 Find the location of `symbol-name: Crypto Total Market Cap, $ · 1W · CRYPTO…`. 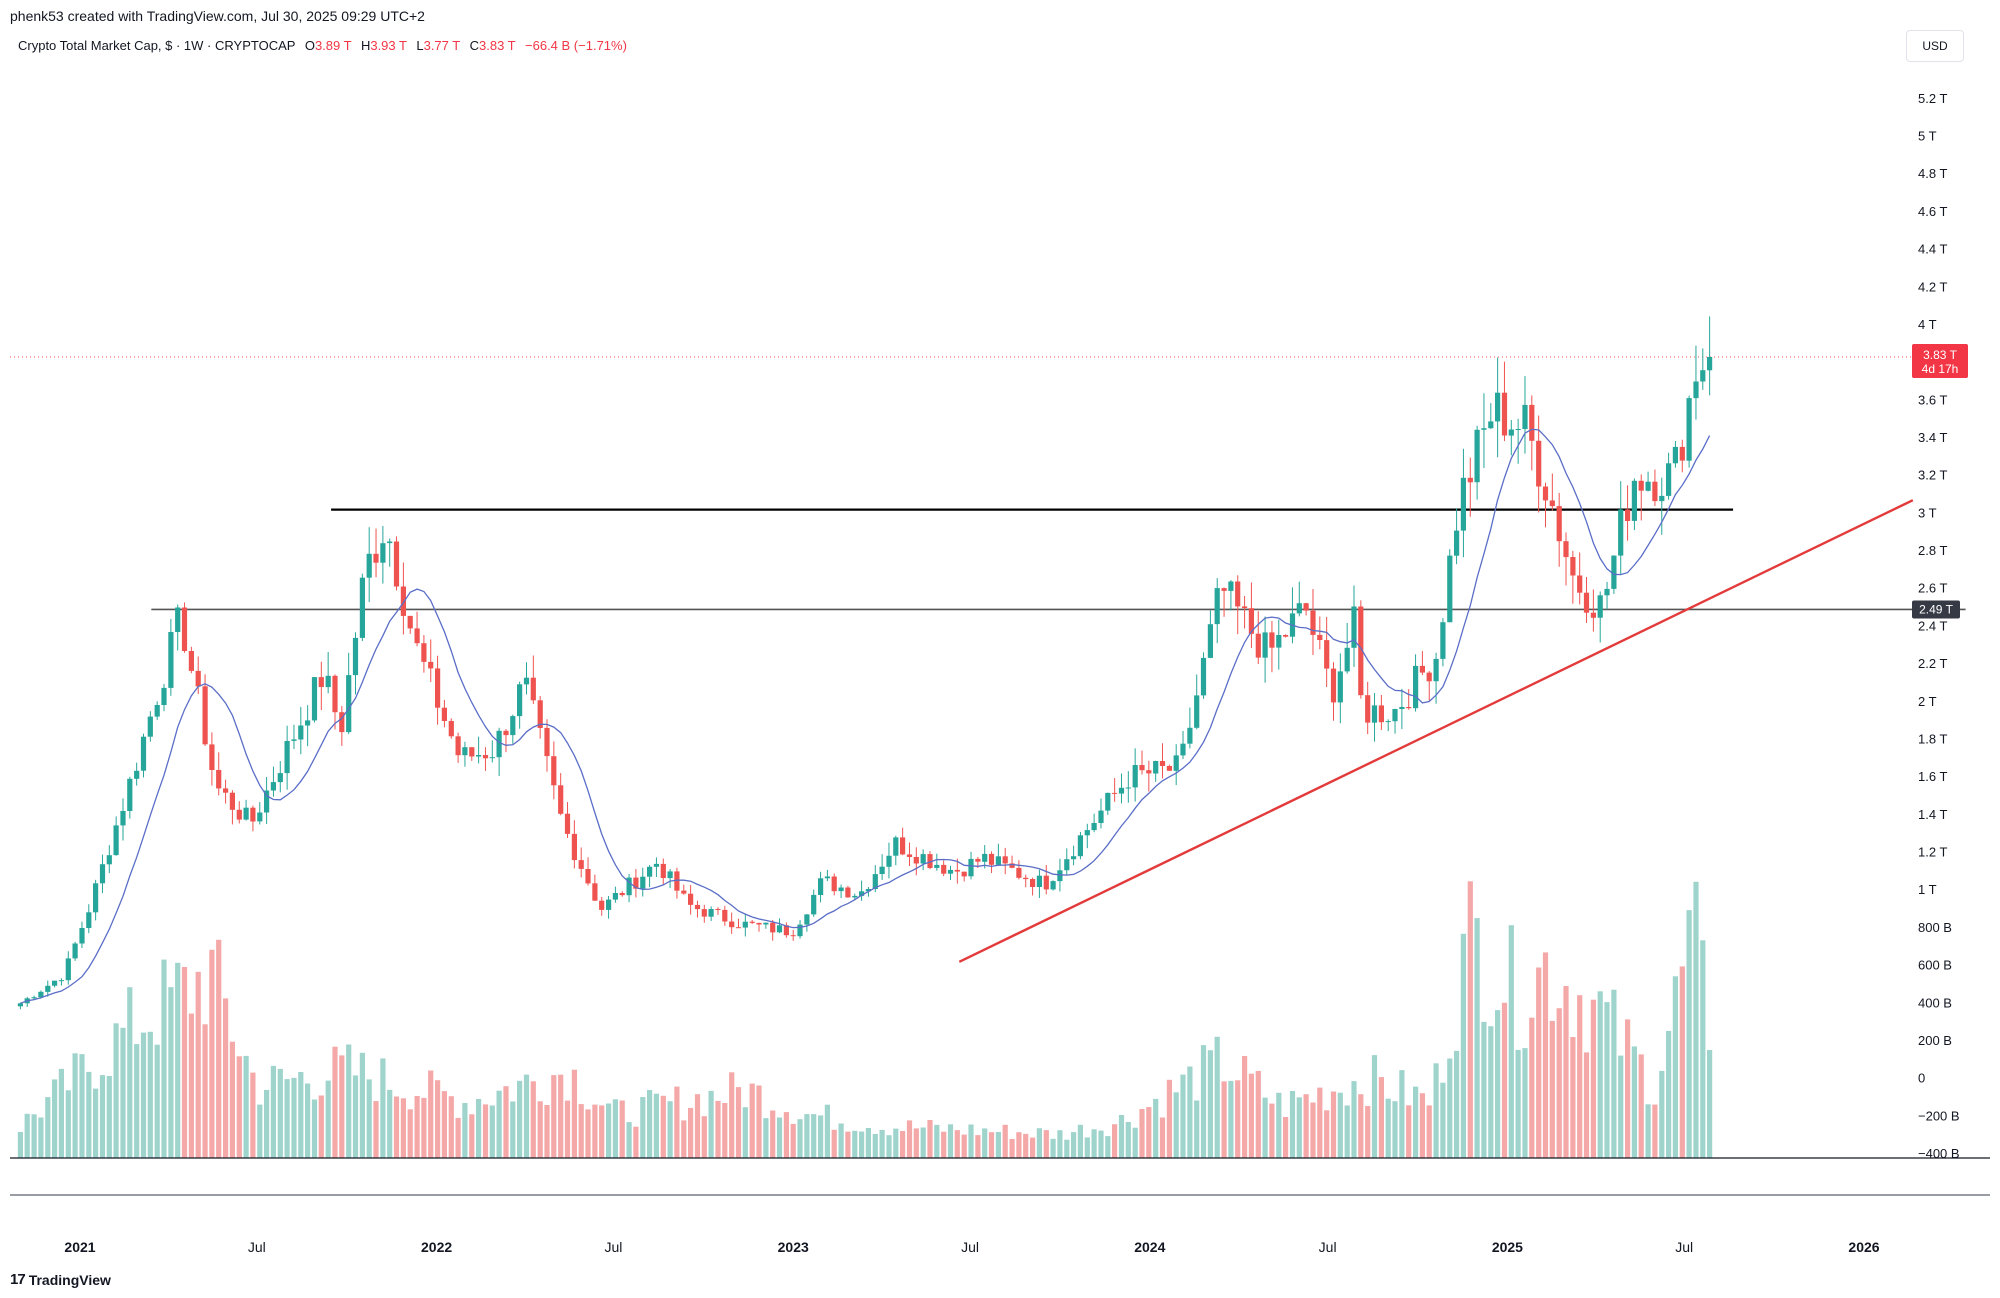

symbol-name: Crypto Total Market Cap, $ · 1W · CRYPTO… is located at coordinates (157, 45).